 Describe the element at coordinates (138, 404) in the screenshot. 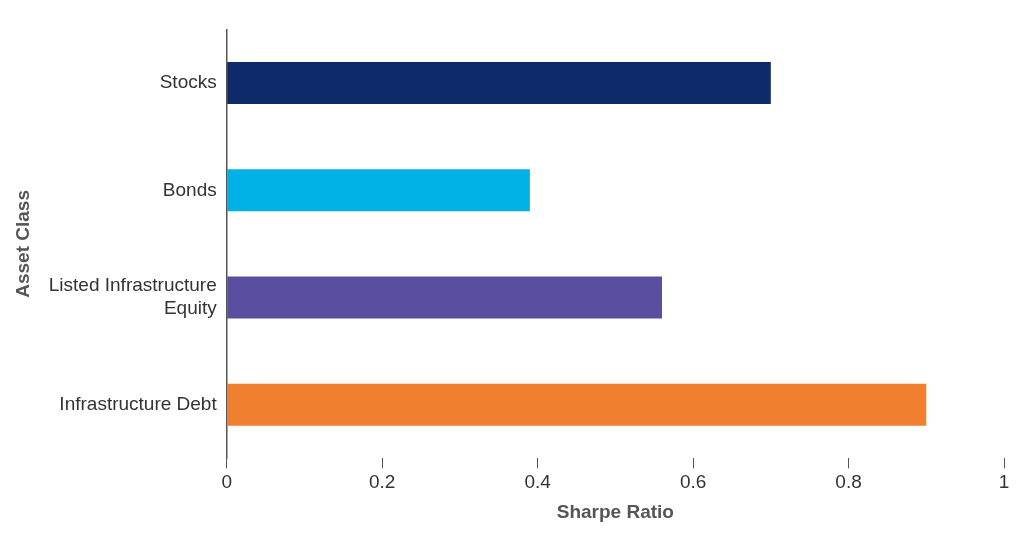

I see `y-tick-label: Infrastructure Debt` at that location.